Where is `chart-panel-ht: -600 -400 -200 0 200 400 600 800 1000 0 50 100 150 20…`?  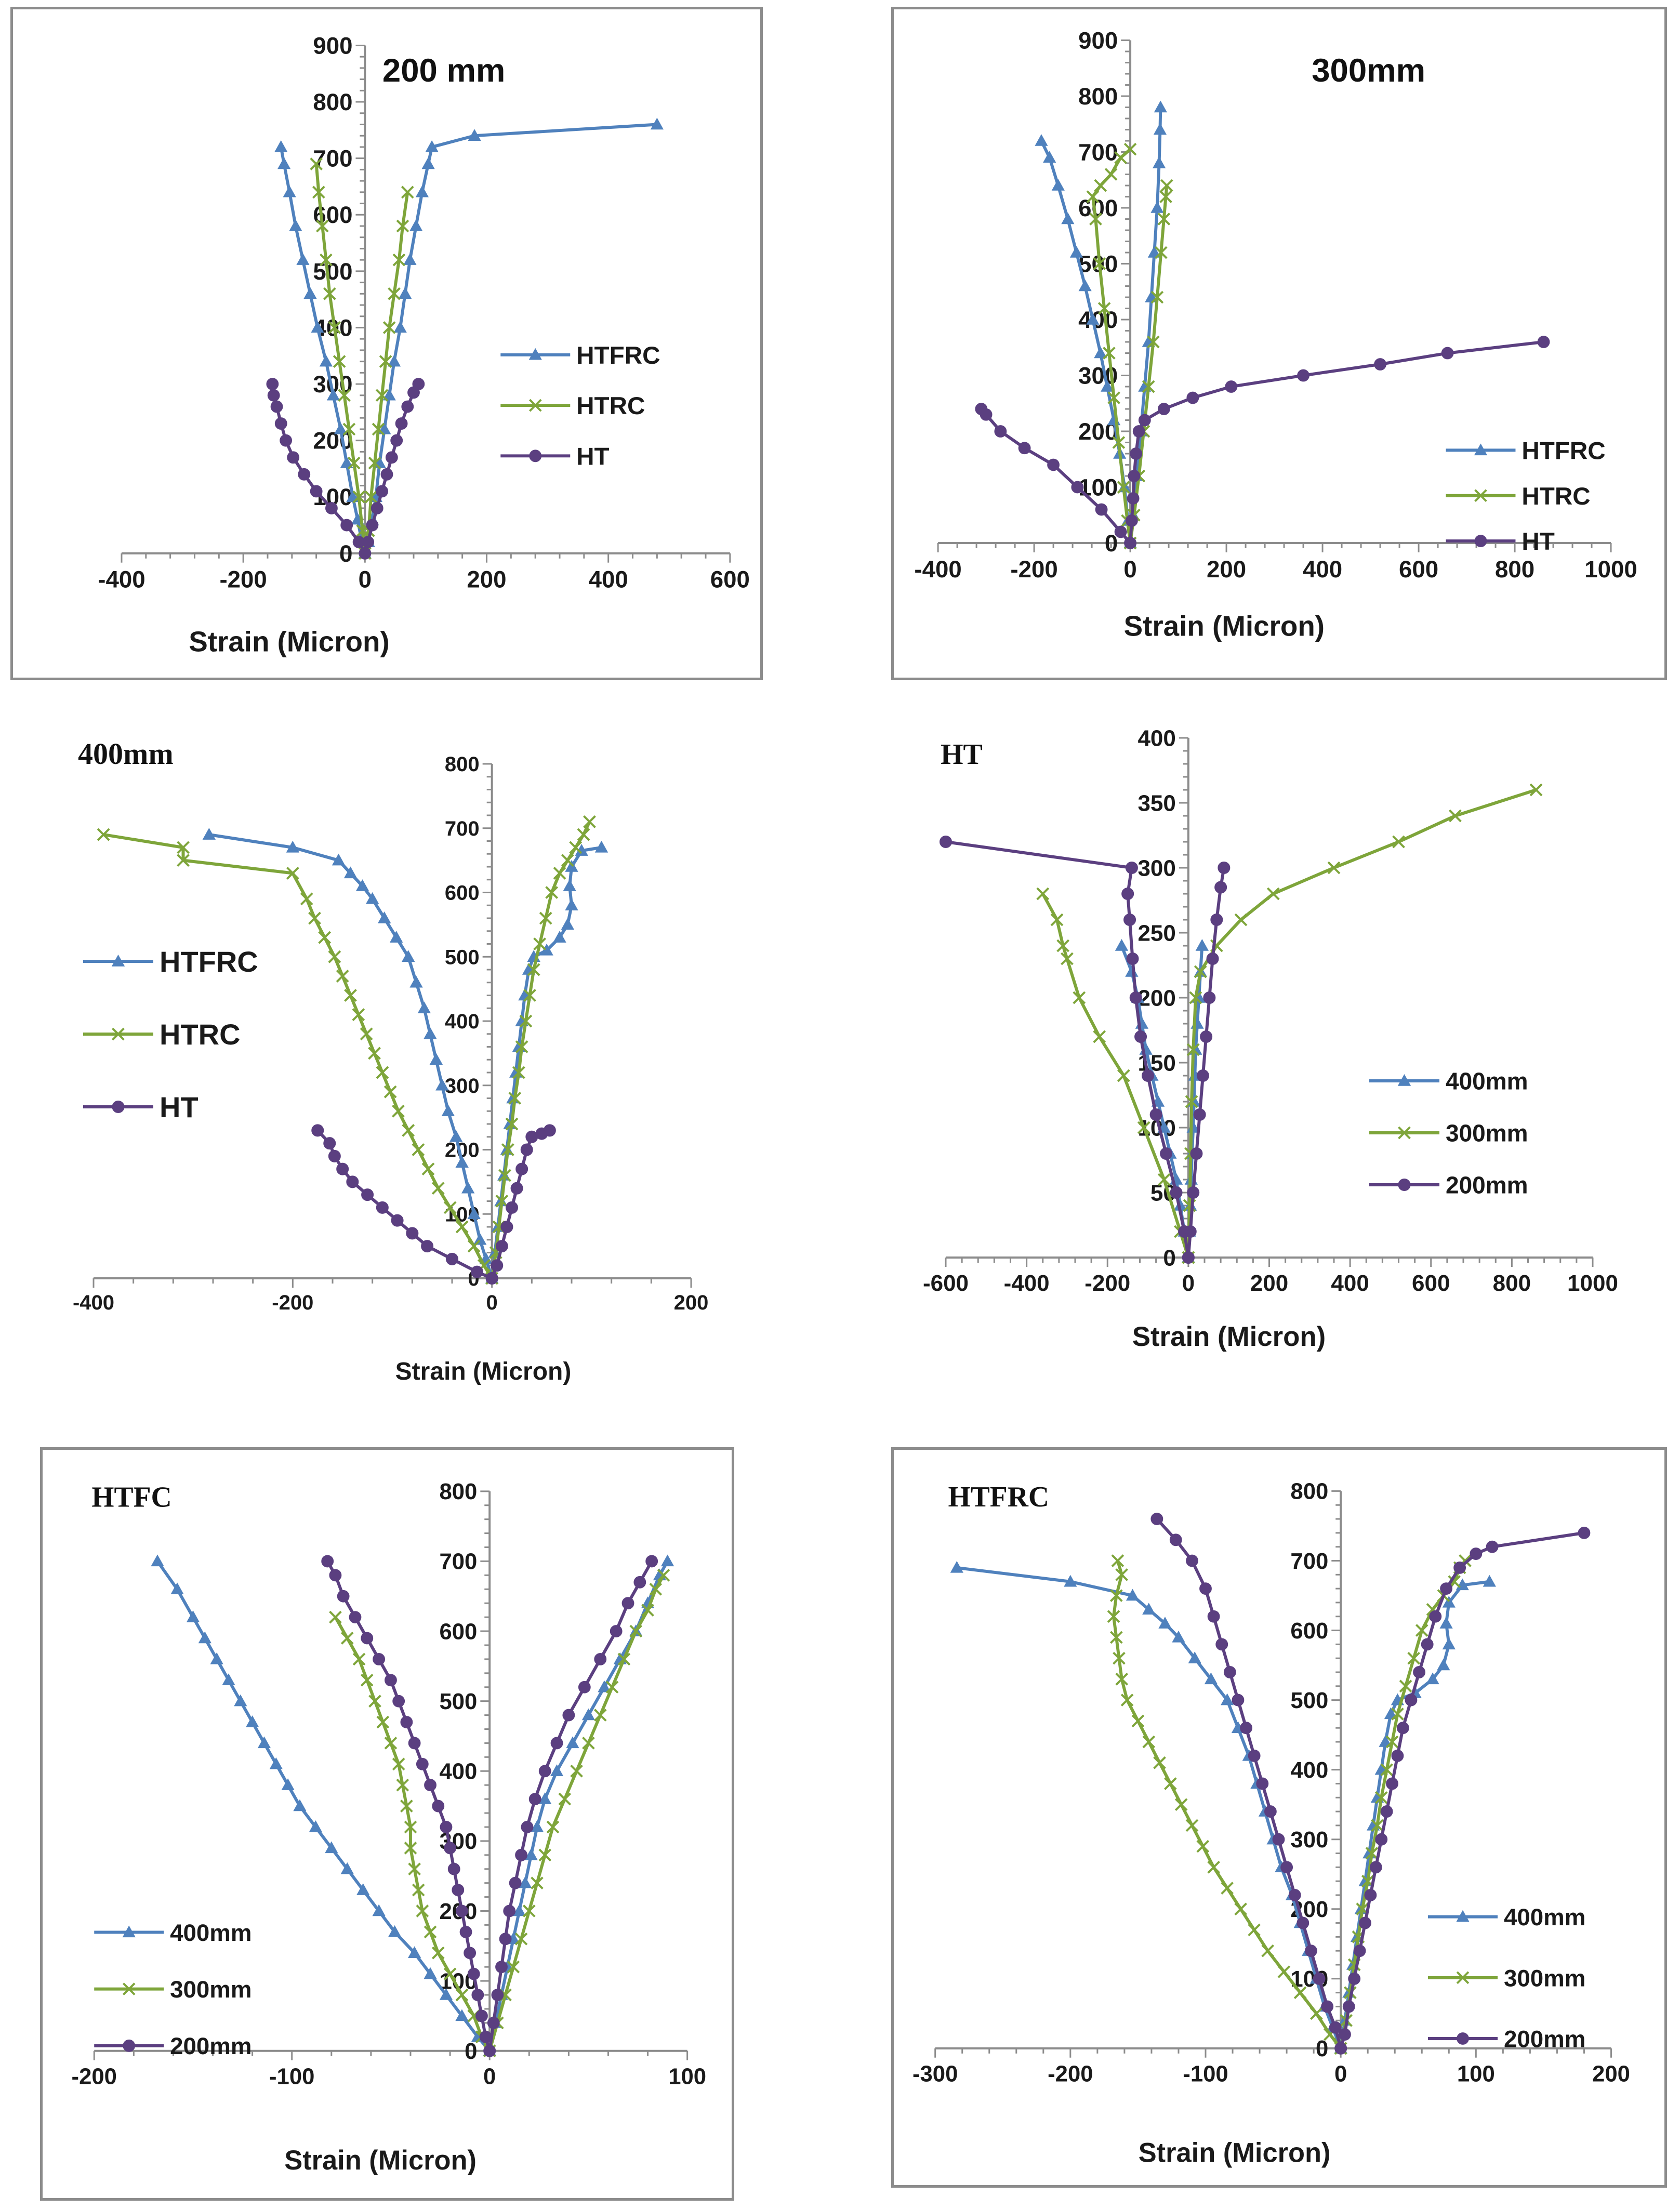 chart-panel-ht: -600 -400 -200 0 200 400 600 800 1000 0 50 100 150 20… is located at coordinates (1279, 1060).